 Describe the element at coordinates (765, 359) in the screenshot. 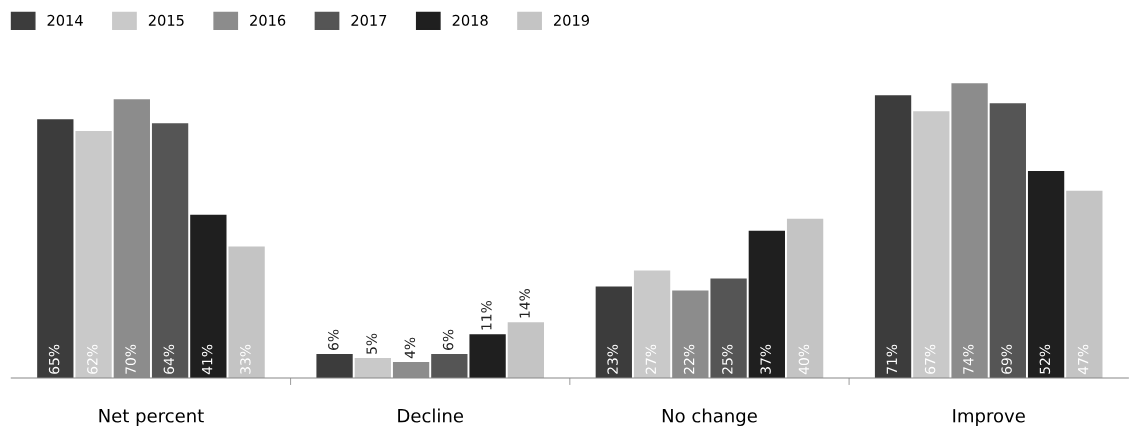

I see `data-label: 37%` at that location.